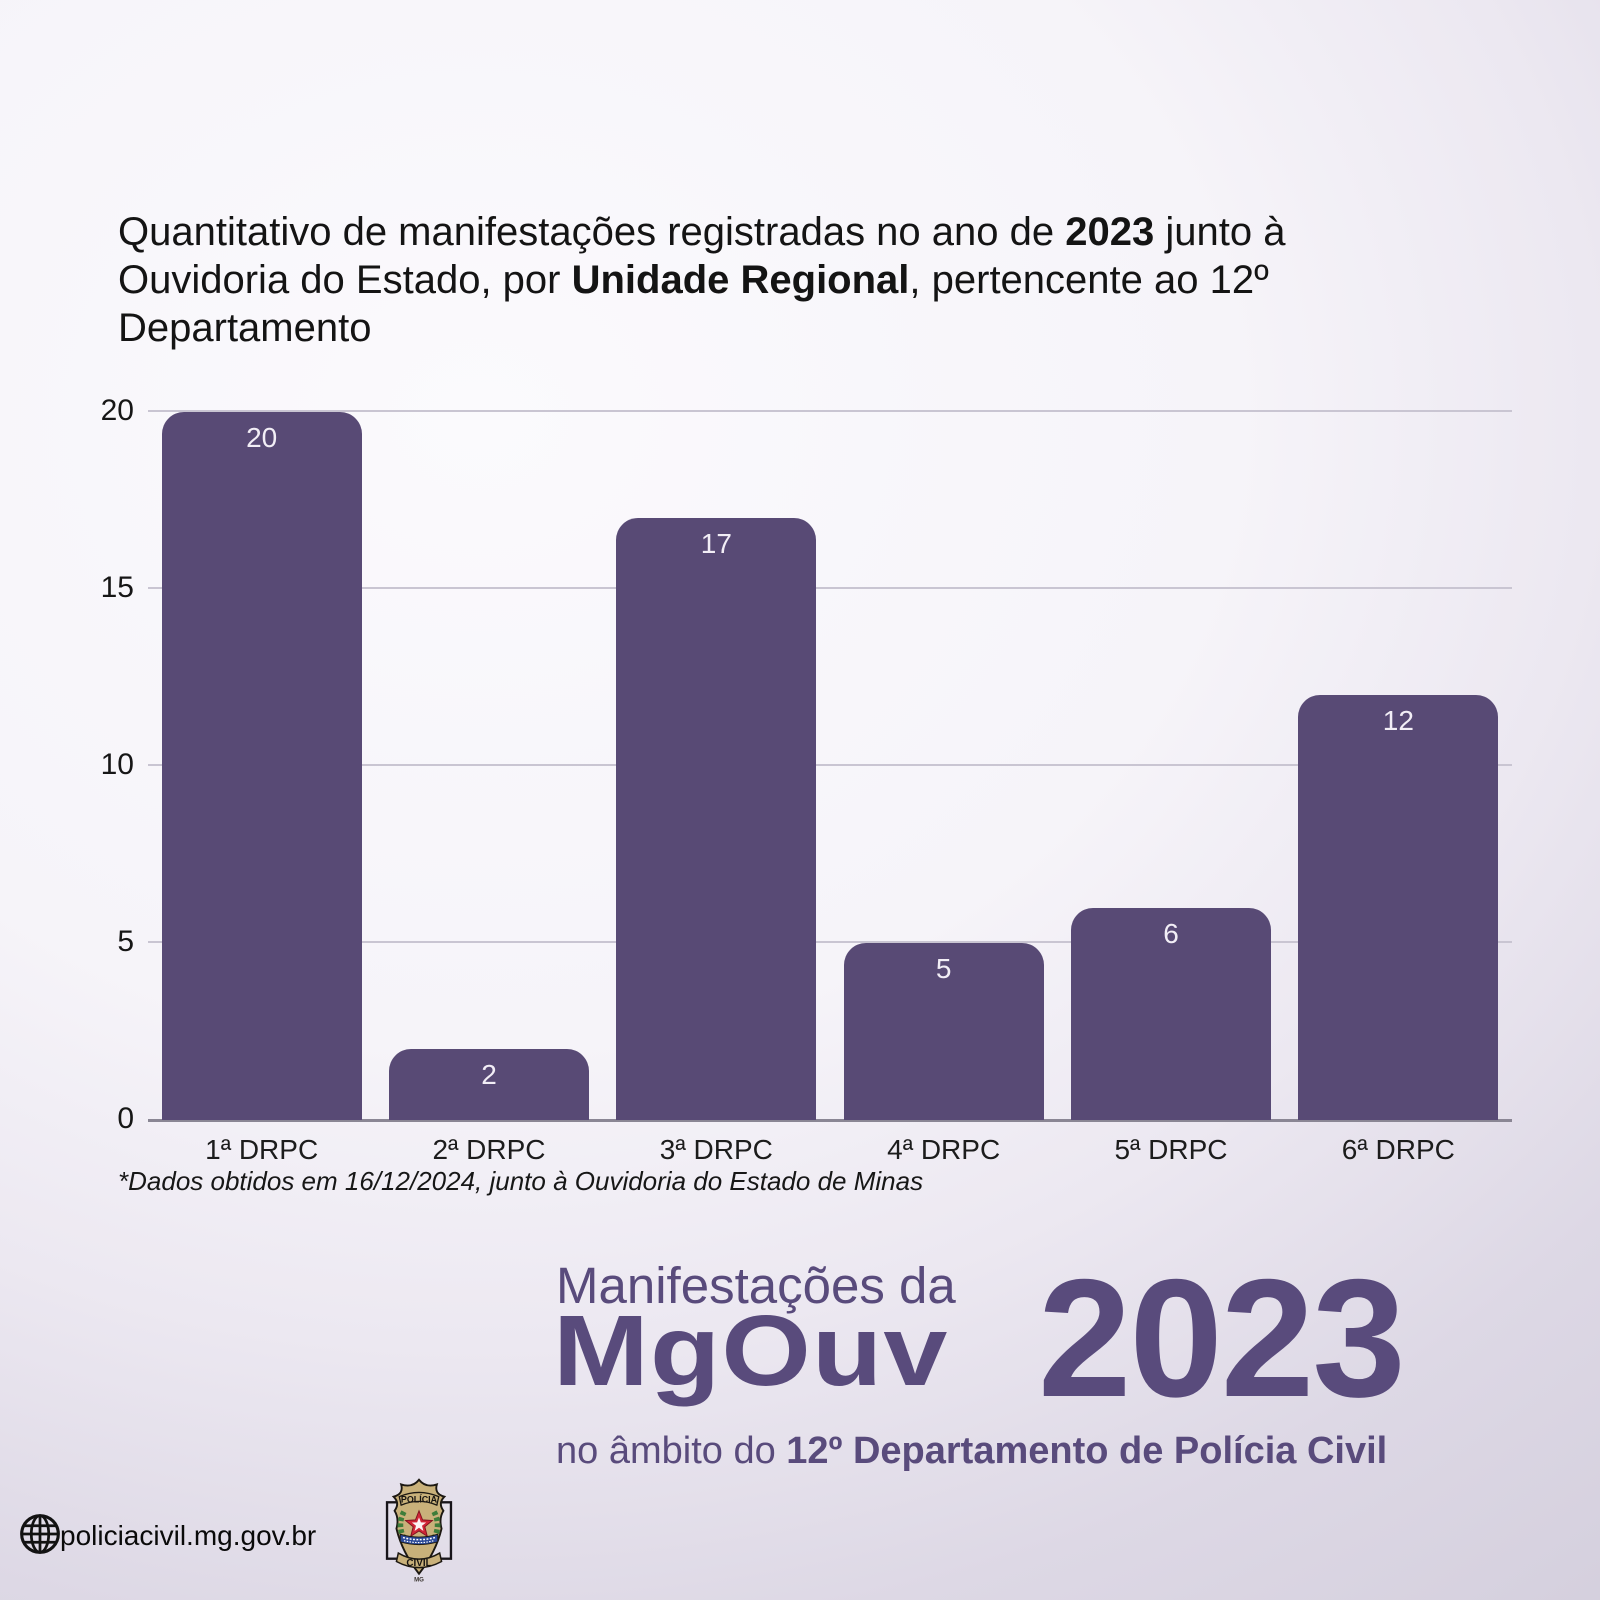 The image size is (1600, 1600). I want to click on badge-text-civil: CIVIL, so click(418, 1563).